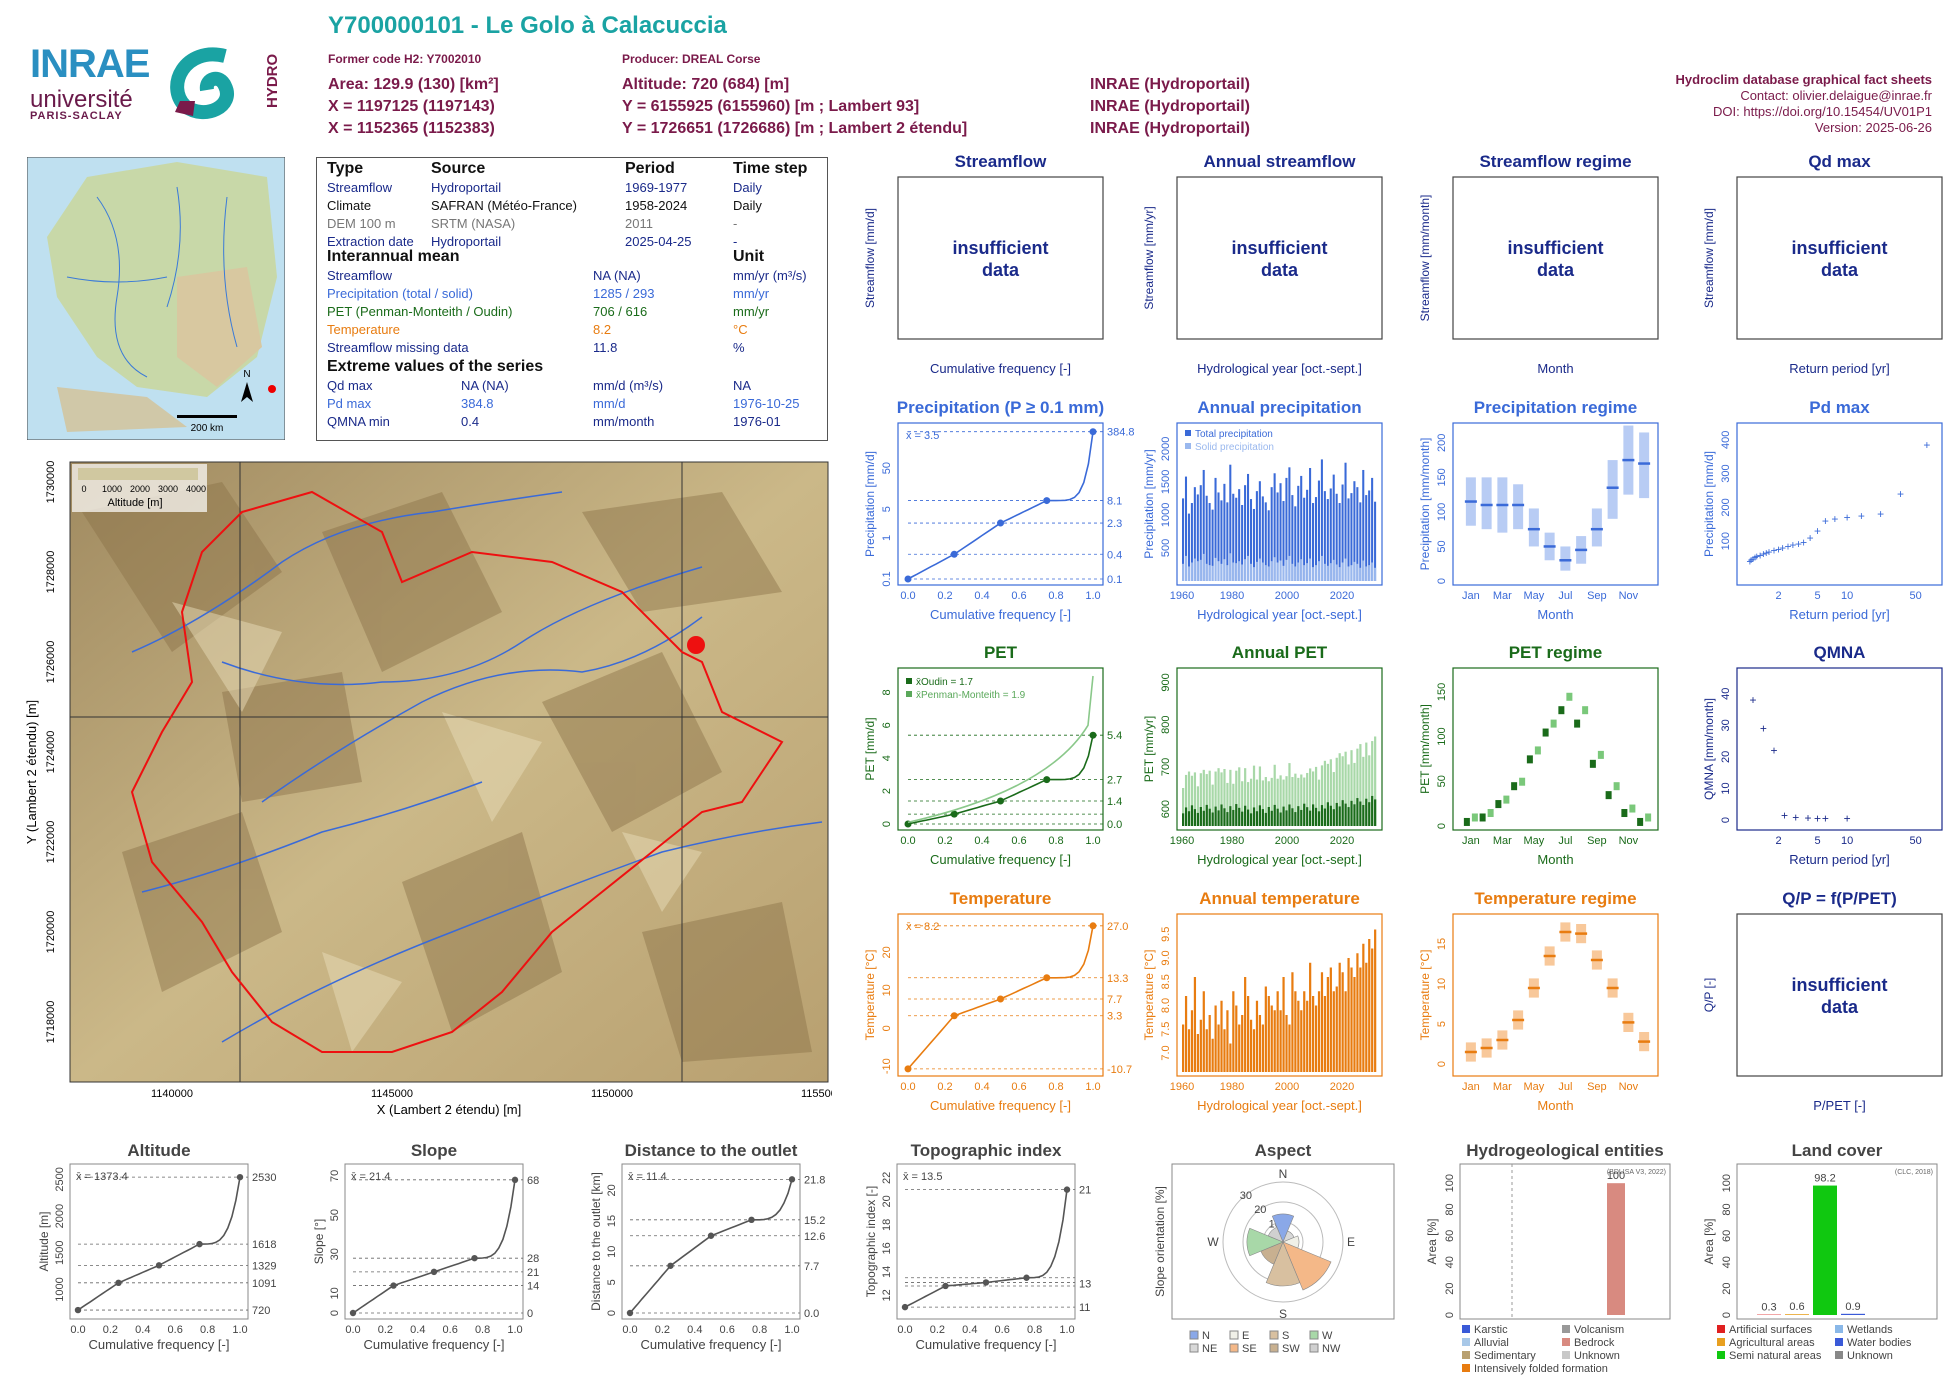 This screenshot has height=1386, width=1960. Describe the element at coordinates (922, 1177) in the screenshot. I see `mean-label: x̄ = 13.5` at that location.